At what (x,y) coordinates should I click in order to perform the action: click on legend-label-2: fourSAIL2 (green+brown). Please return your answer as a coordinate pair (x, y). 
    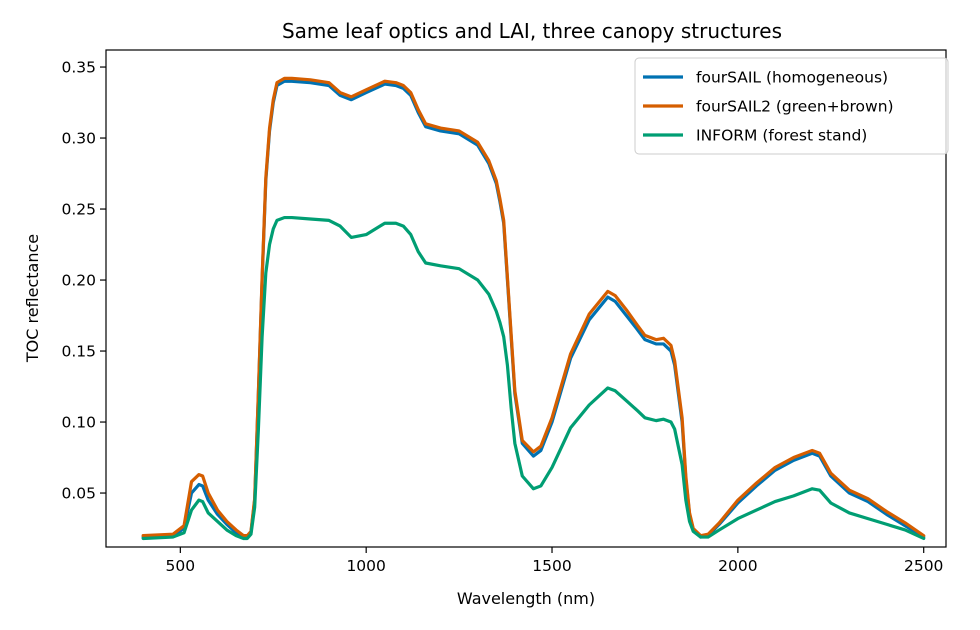
    Looking at the image, I should click on (795, 107).